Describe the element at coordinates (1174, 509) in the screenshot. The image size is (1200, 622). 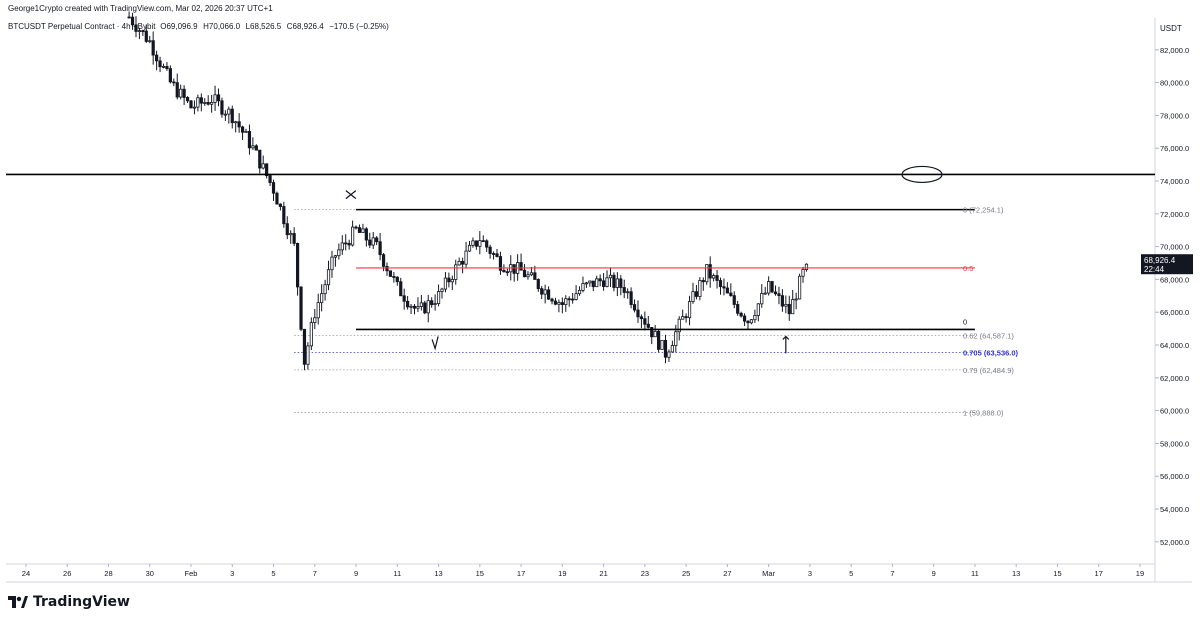
I see `price-tick-label: 54,000.0` at that location.